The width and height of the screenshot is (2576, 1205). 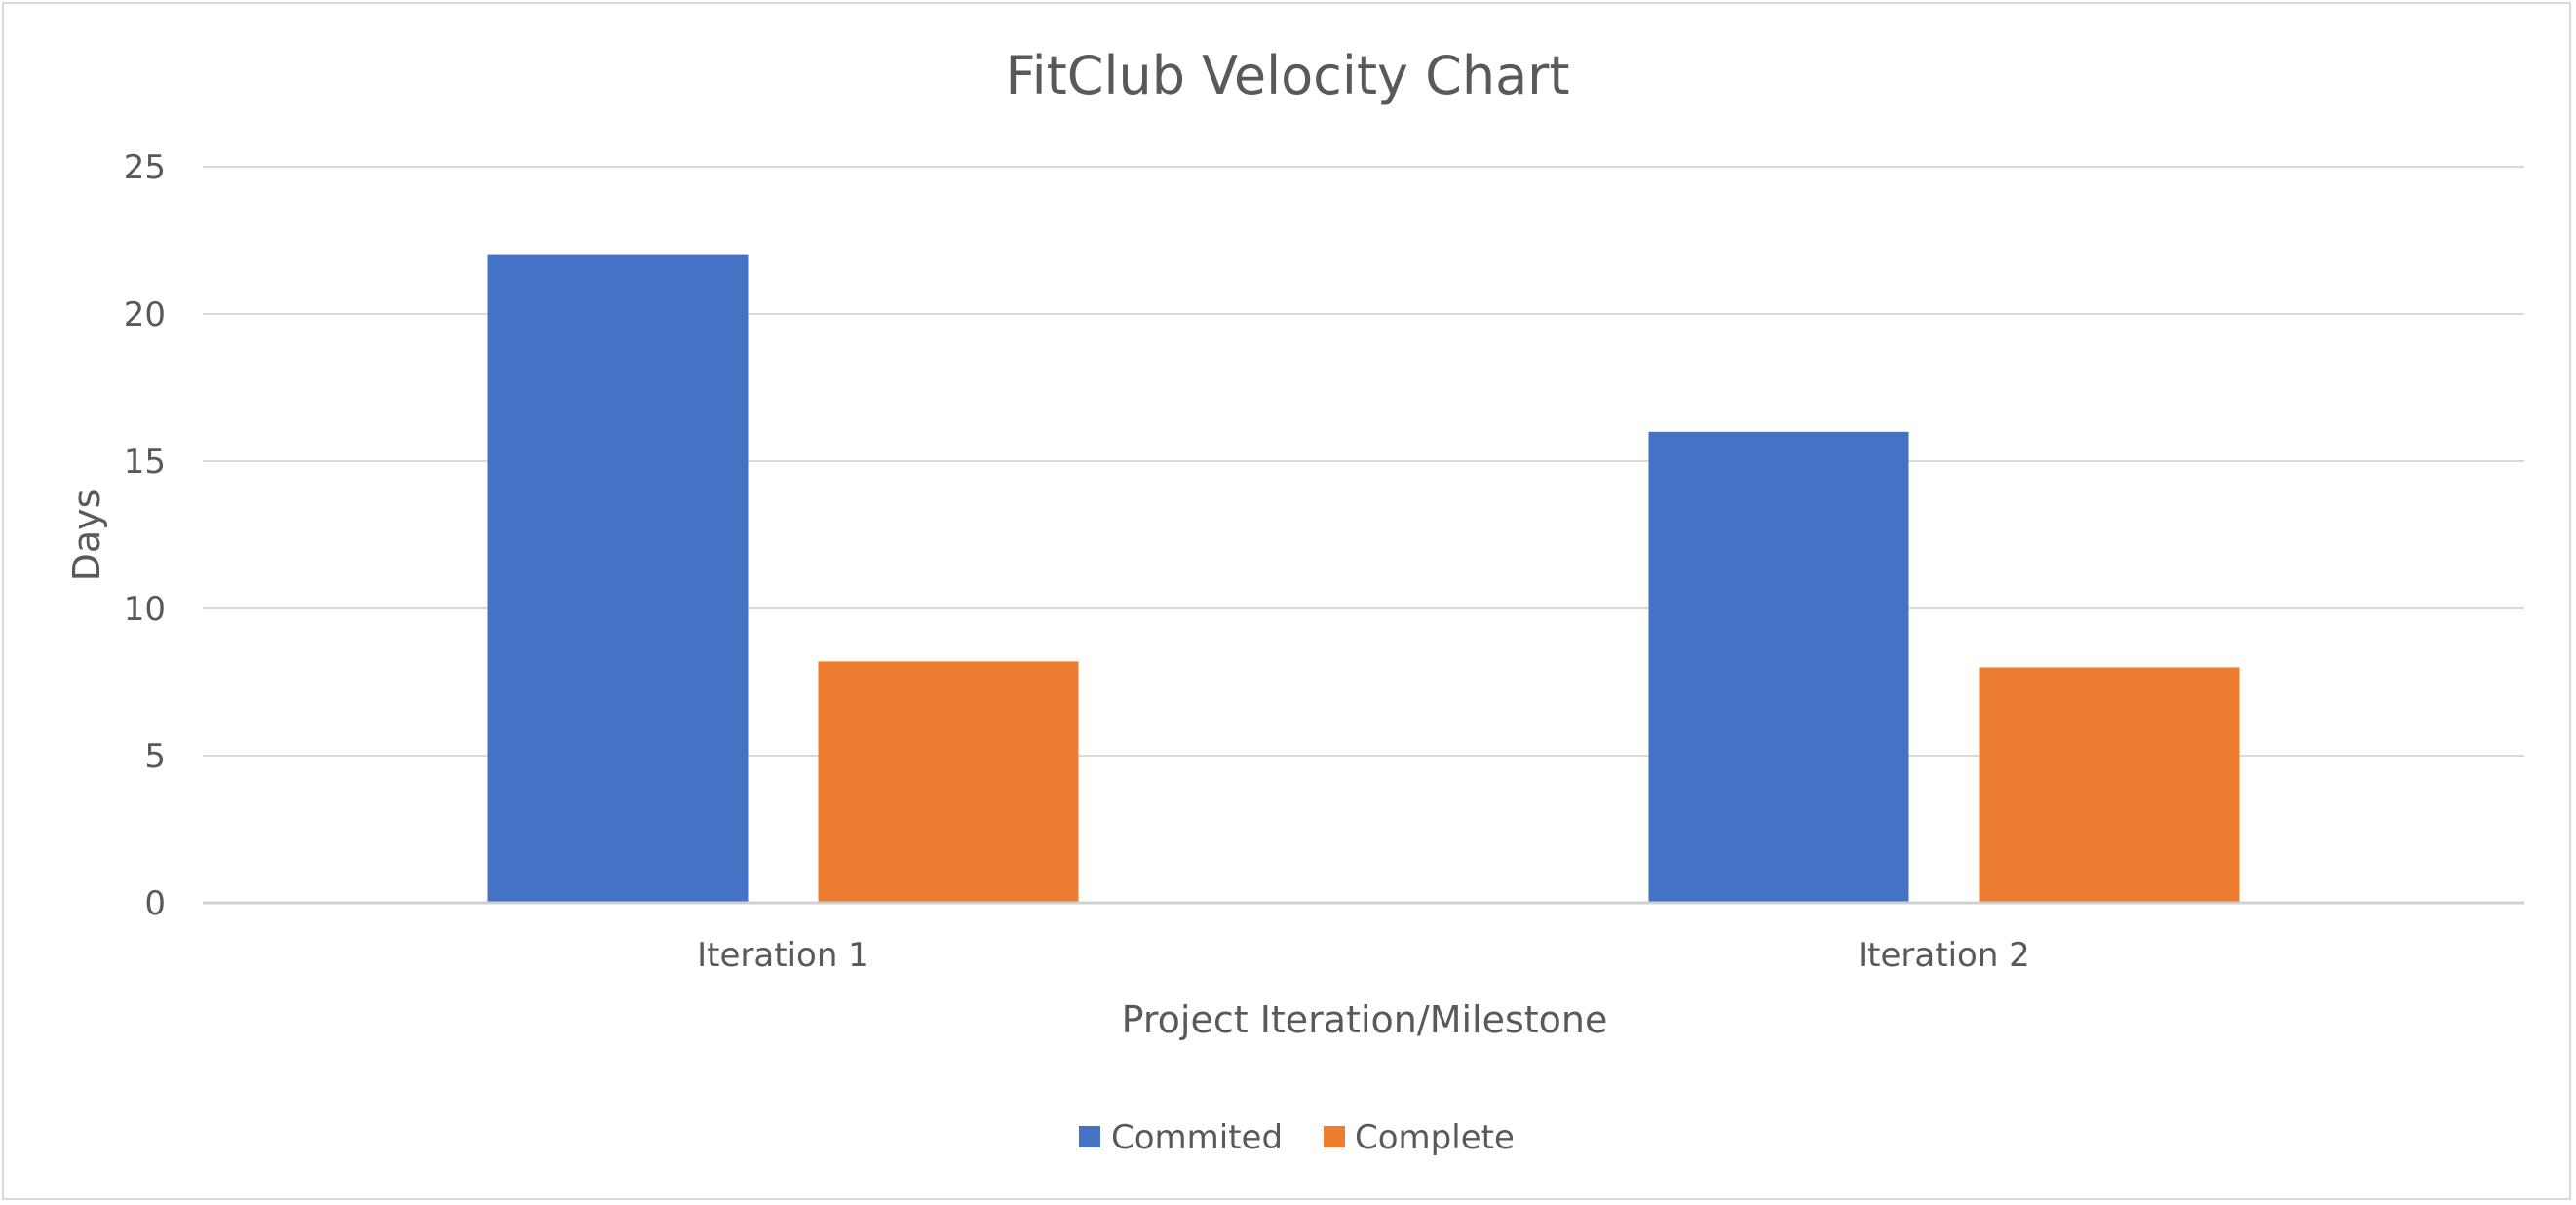 What do you see at coordinates (1334, 1136) in the screenshot?
I see `legend-swatch-complete` at bounding box center [1334, 1136].